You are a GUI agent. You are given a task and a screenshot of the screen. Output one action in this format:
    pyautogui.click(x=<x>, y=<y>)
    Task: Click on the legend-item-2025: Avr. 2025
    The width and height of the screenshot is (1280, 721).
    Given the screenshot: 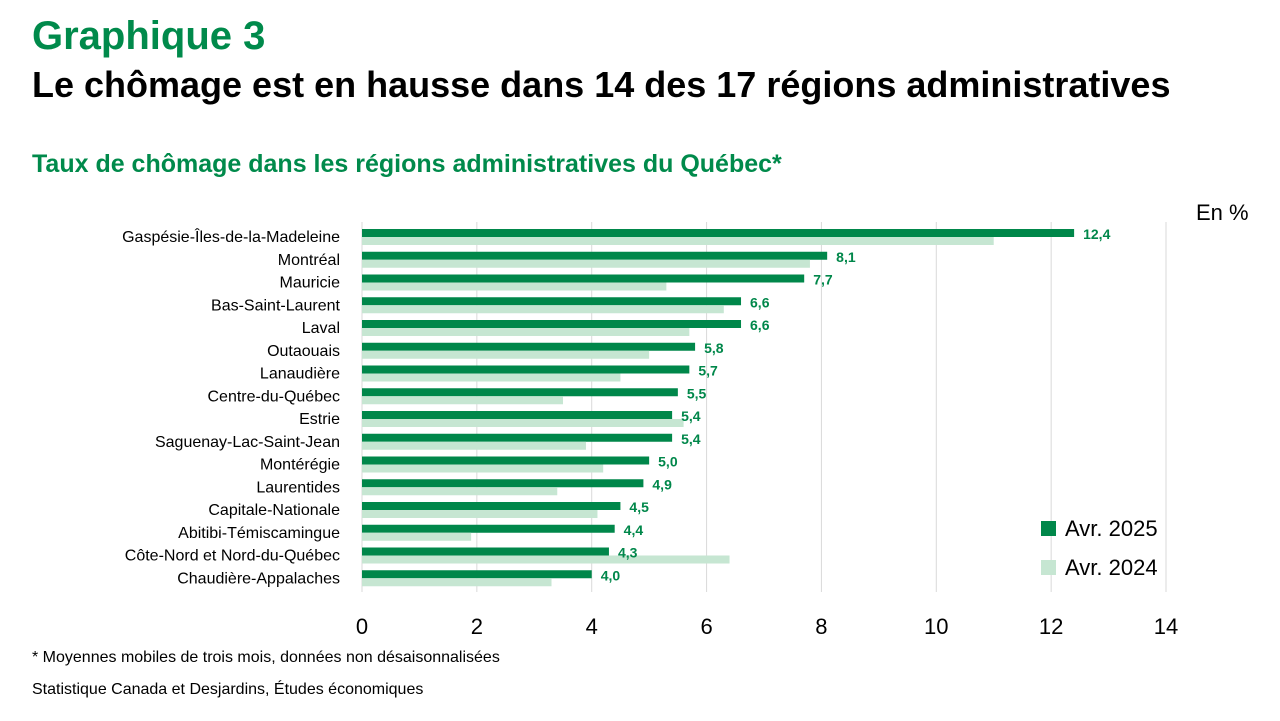 What is the action you would take?
    pyautogui.click(x=1141, y=528)
    